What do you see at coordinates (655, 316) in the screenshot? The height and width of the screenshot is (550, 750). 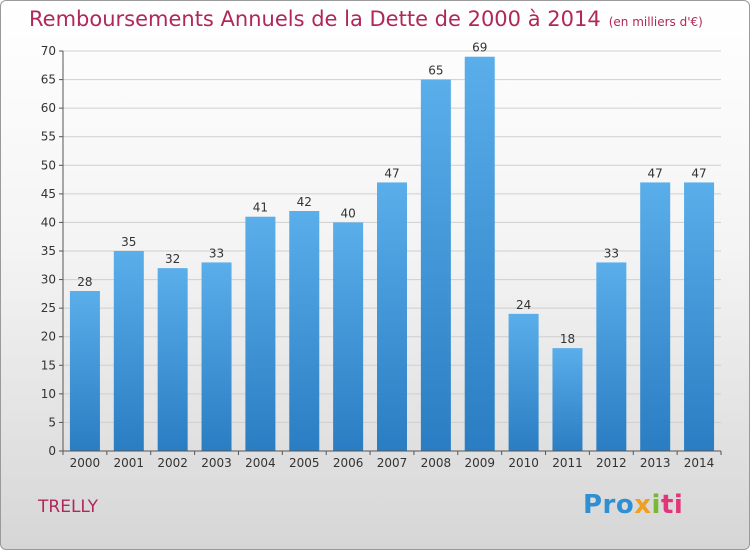 I see `bar-2013` at bounding box center [655, 316].